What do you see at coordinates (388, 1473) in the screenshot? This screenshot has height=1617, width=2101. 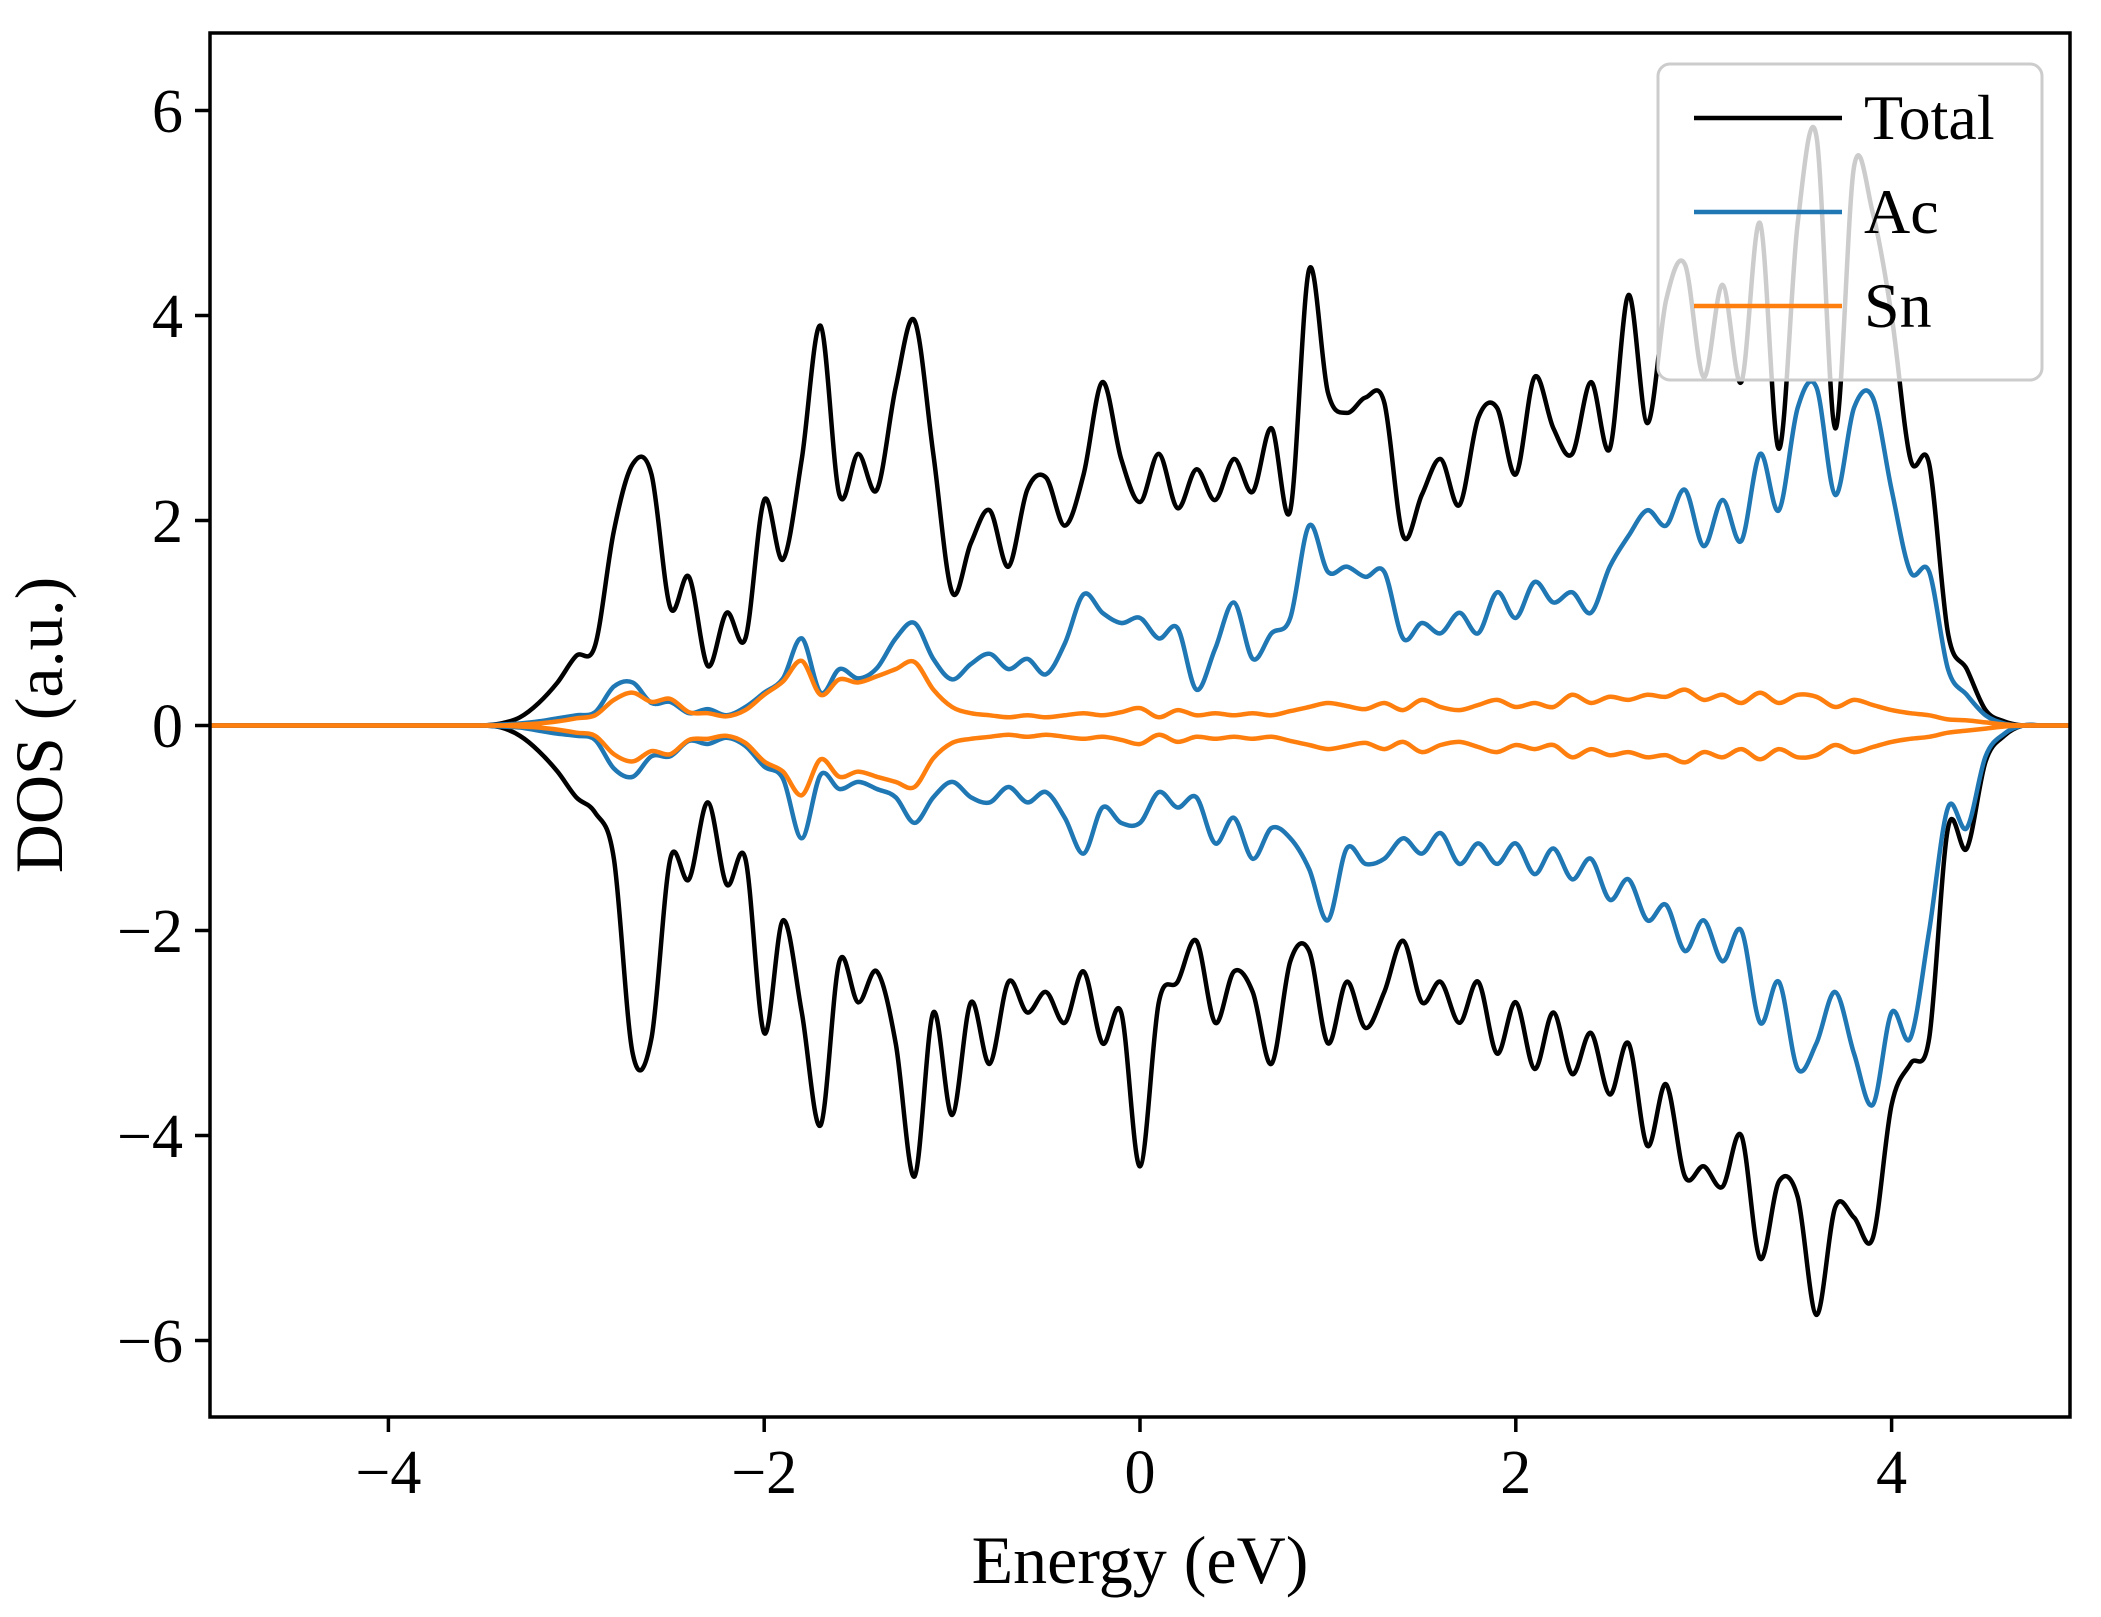 I see `x-tick-label: −4` at bounding box center [388, 1473].